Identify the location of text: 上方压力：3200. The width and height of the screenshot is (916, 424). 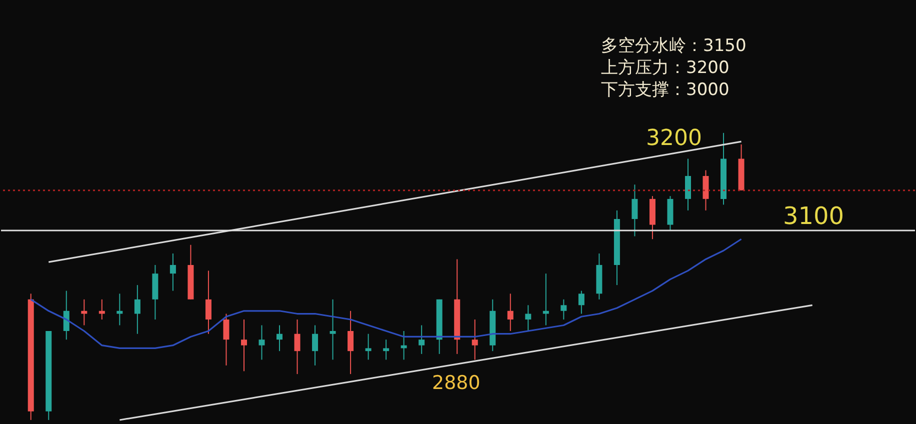
(665, 68).